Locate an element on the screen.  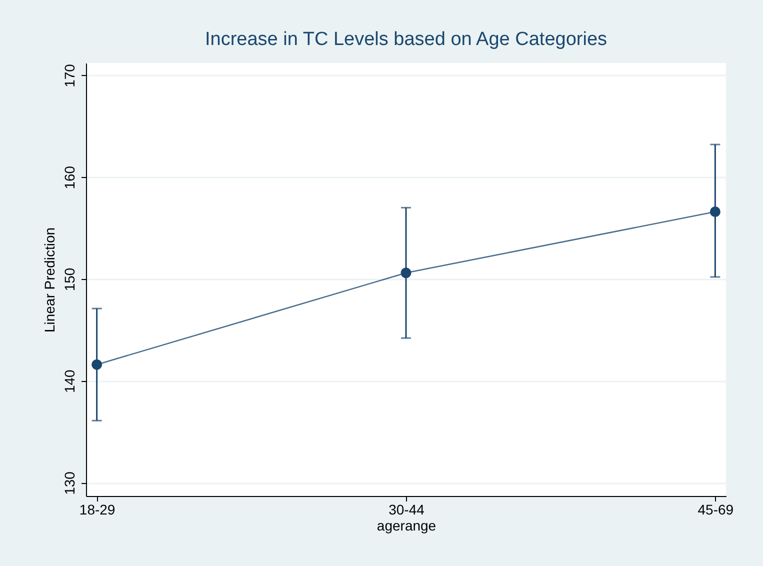
y-tick-label: 140 is located at coordinates (70, 381).